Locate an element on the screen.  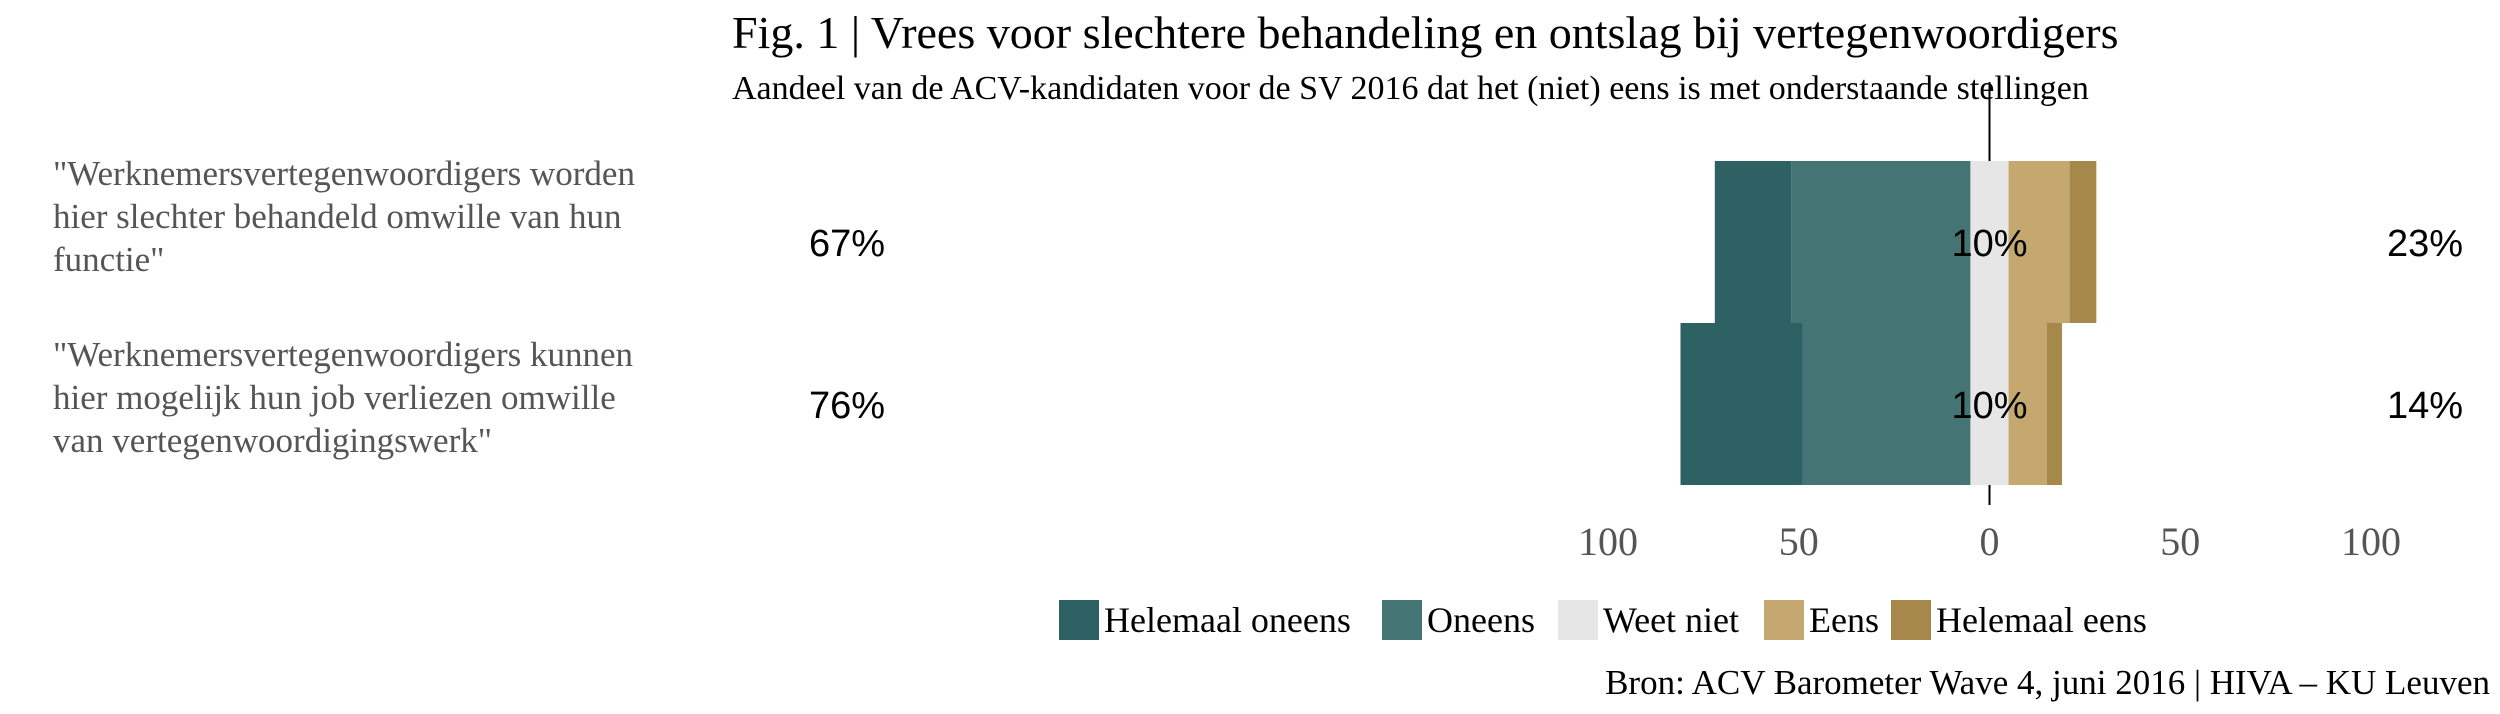
left-percent-label: 76% is located at coordinates (847, 406).